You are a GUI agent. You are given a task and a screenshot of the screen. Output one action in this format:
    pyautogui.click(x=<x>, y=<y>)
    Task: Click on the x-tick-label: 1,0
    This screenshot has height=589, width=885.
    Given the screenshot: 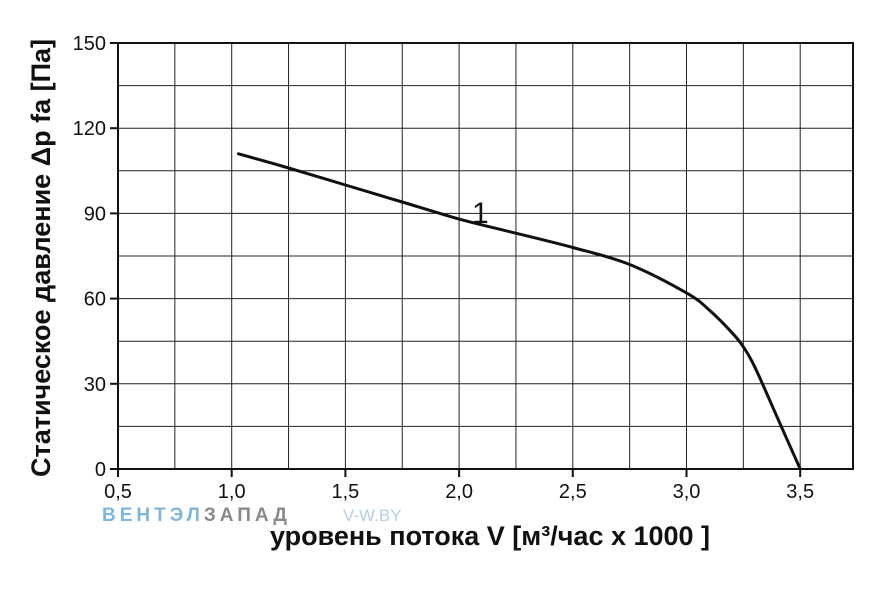 What is the action you would take?
    pyautogui.click(x=232, y=492)
    